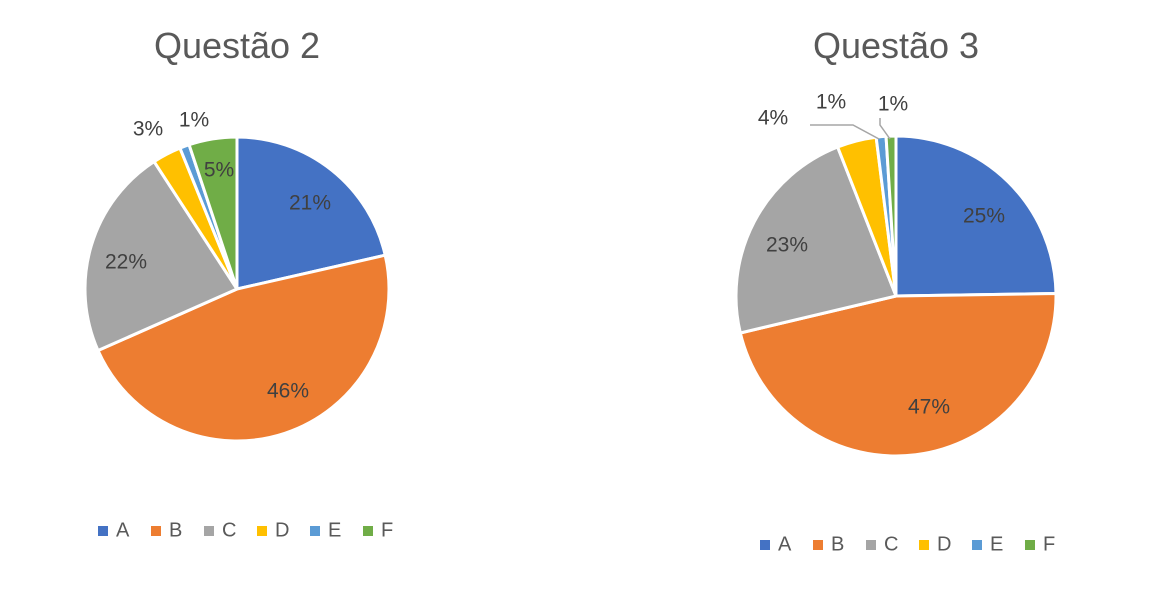 The image size is (1163, 592). I want to click on chart-2-data-label-d: 4%, so click(773, 118).